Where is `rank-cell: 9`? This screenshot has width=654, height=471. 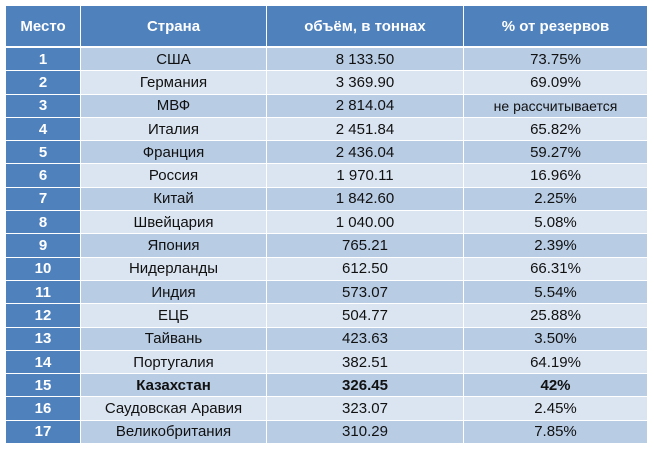 rank-cell: 9 is located at coordinates (43, 245).